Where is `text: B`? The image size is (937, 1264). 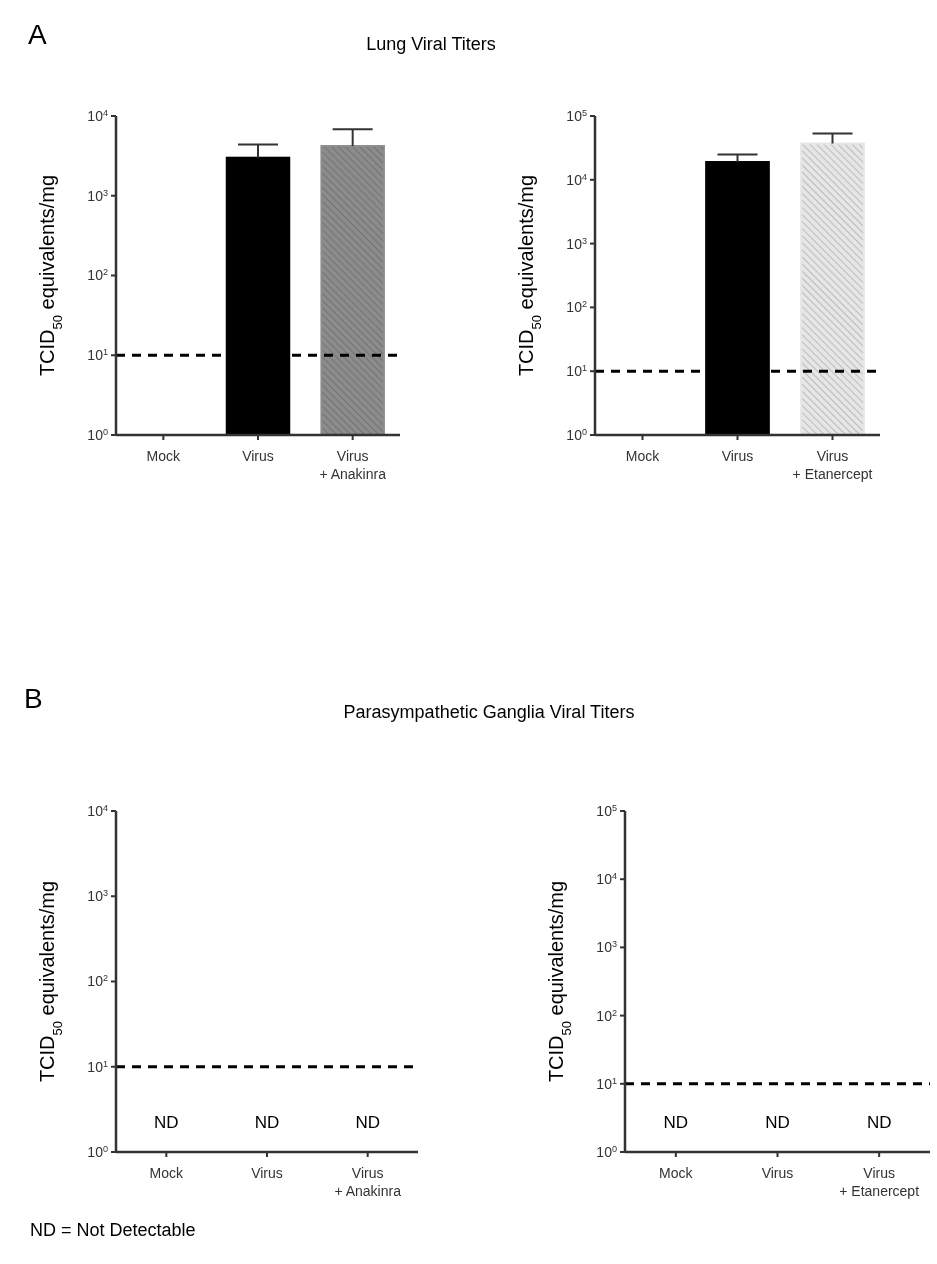
text: B is located at coordinates (33, 698).